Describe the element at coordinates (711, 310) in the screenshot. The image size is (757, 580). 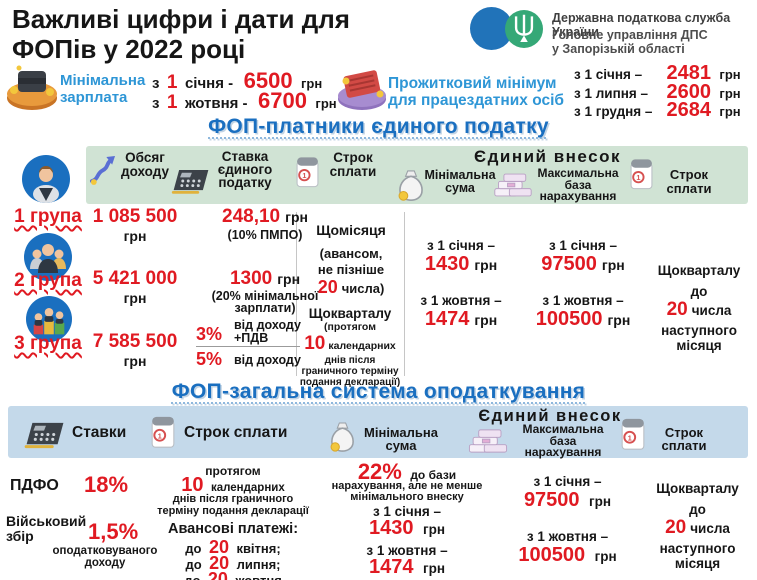
I see `esv-payterm-c-text: числа` at that location.